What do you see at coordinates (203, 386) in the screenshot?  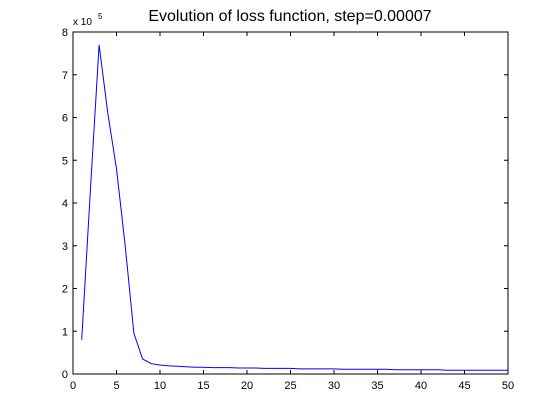 I see `x-tick-label: 15` at bounding box center [203, 386].